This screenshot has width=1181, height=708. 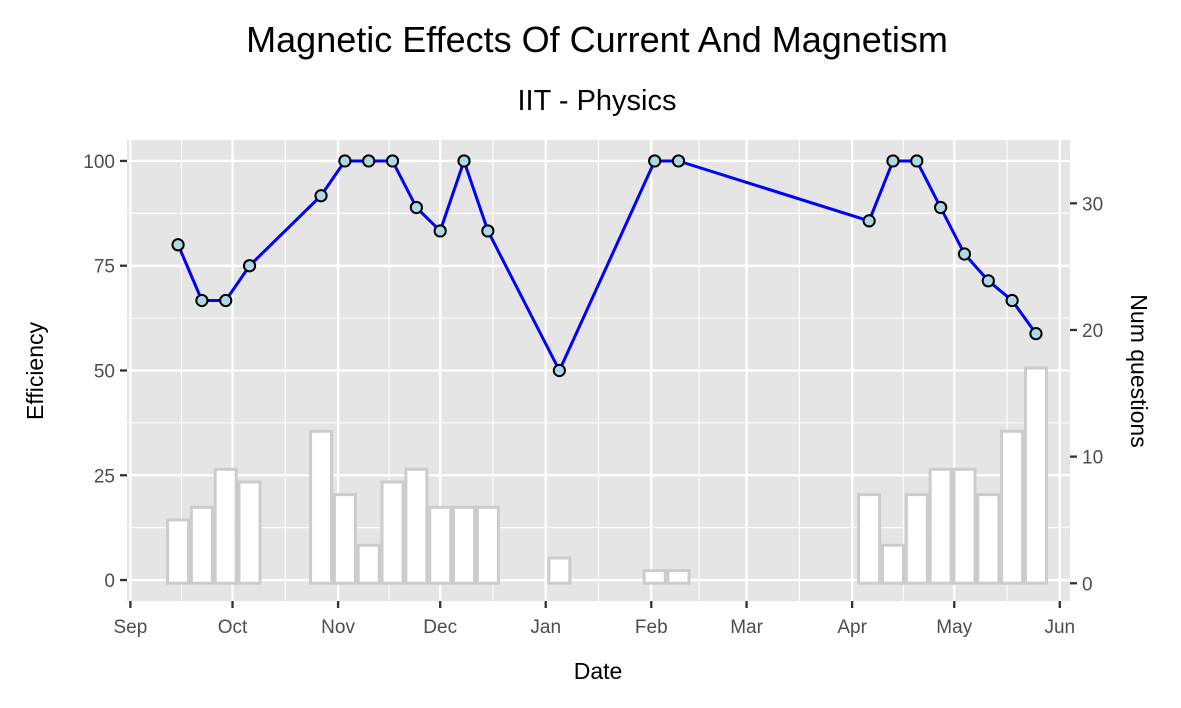 What do you see at coordinates (1092, 331) in the screenshot?
I see `y2-tick-label: 20` at bounding box center [1092, 331].